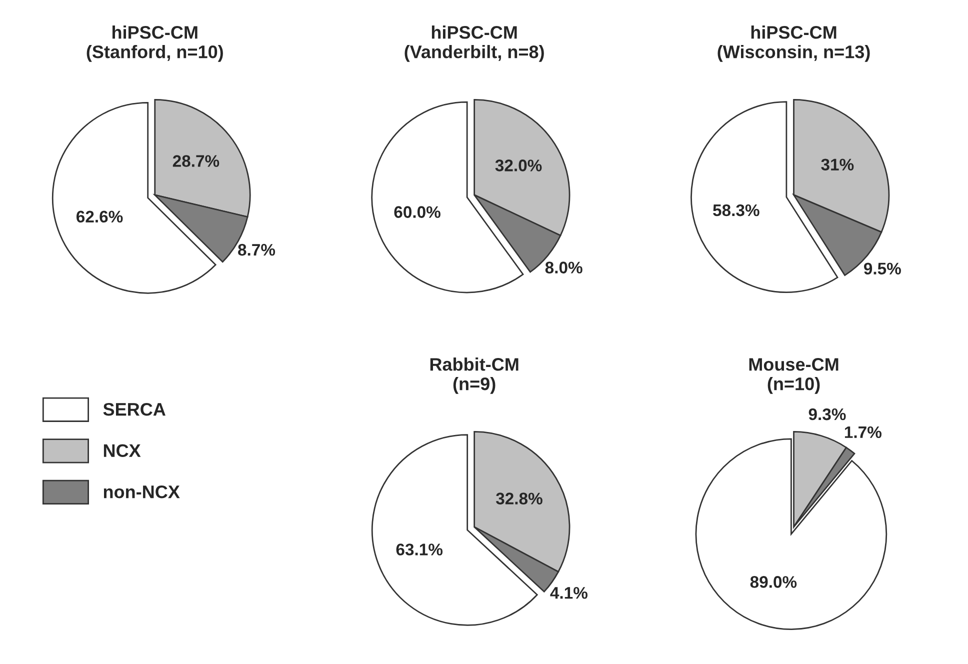  I want to click on data-label: 4.1%, so click(569, 593).